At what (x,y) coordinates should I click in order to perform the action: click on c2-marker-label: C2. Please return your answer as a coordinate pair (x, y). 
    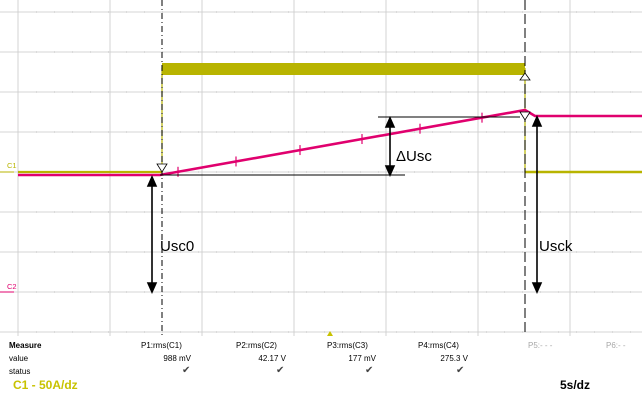
    Looking at the image, I should click on (12, 286).